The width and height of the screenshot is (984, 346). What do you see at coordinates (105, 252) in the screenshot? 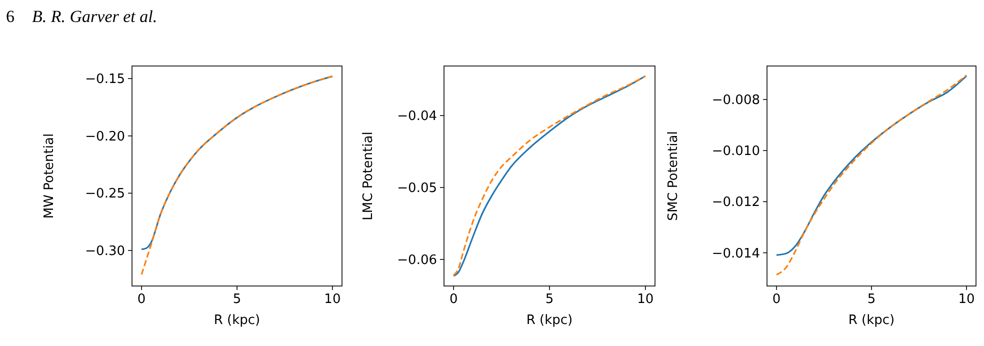
I see `y-tick-label: −0.30` at bounding box center [105, 252].